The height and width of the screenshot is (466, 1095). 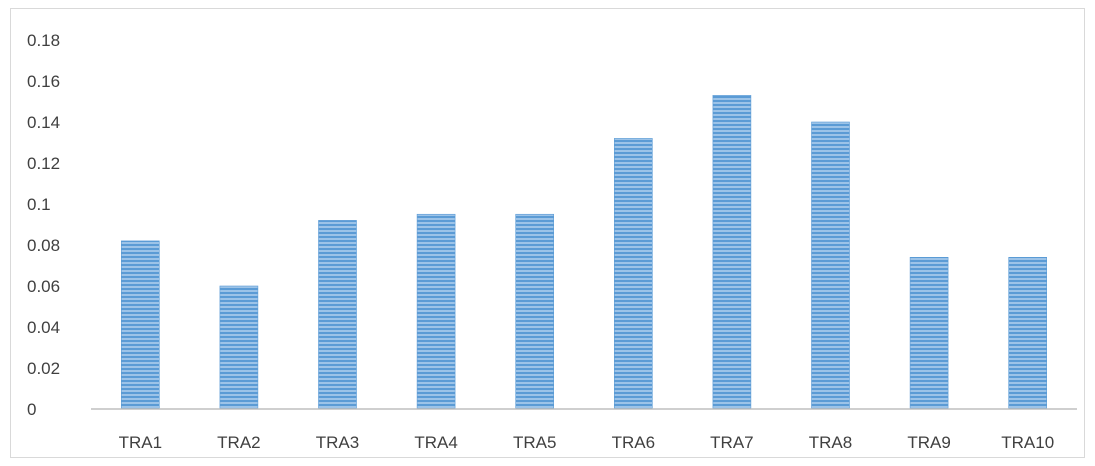 What do you see at coordinates (830, 442) in the screenshot?
I see `x-tick-label: TRA8` at bounding box center [830, 442].